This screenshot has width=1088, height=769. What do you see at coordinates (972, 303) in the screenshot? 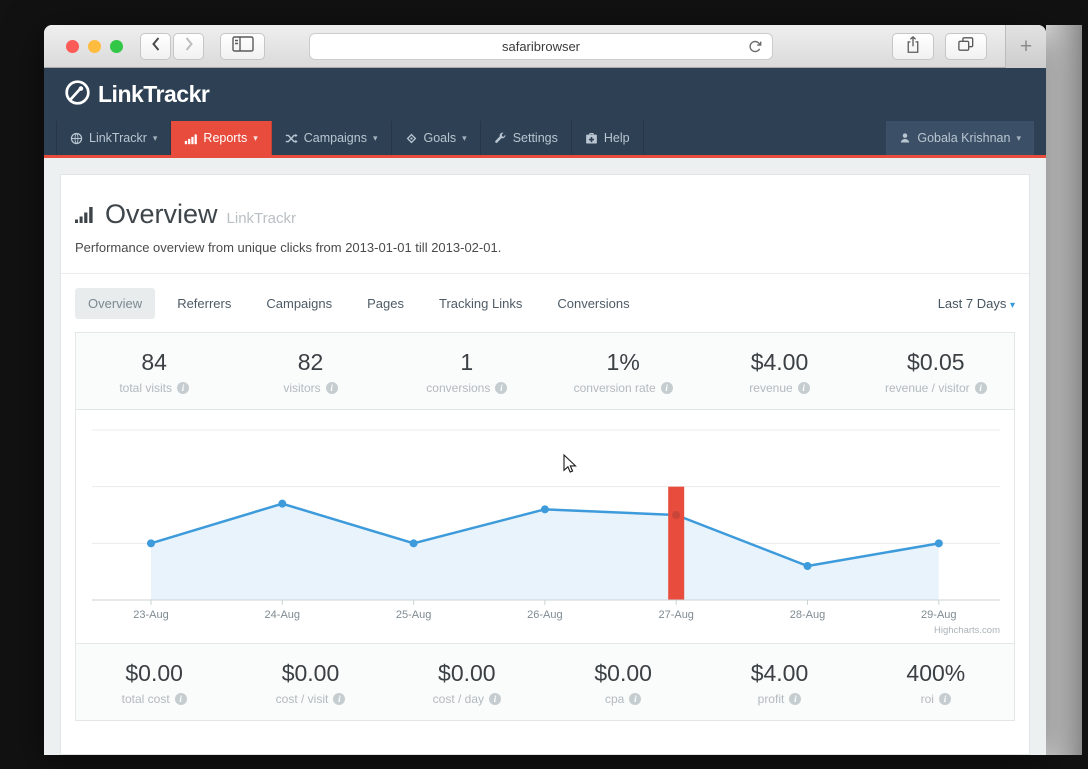
I see `date-range-label: Last 7 Days` at bounding box center [972, 303].